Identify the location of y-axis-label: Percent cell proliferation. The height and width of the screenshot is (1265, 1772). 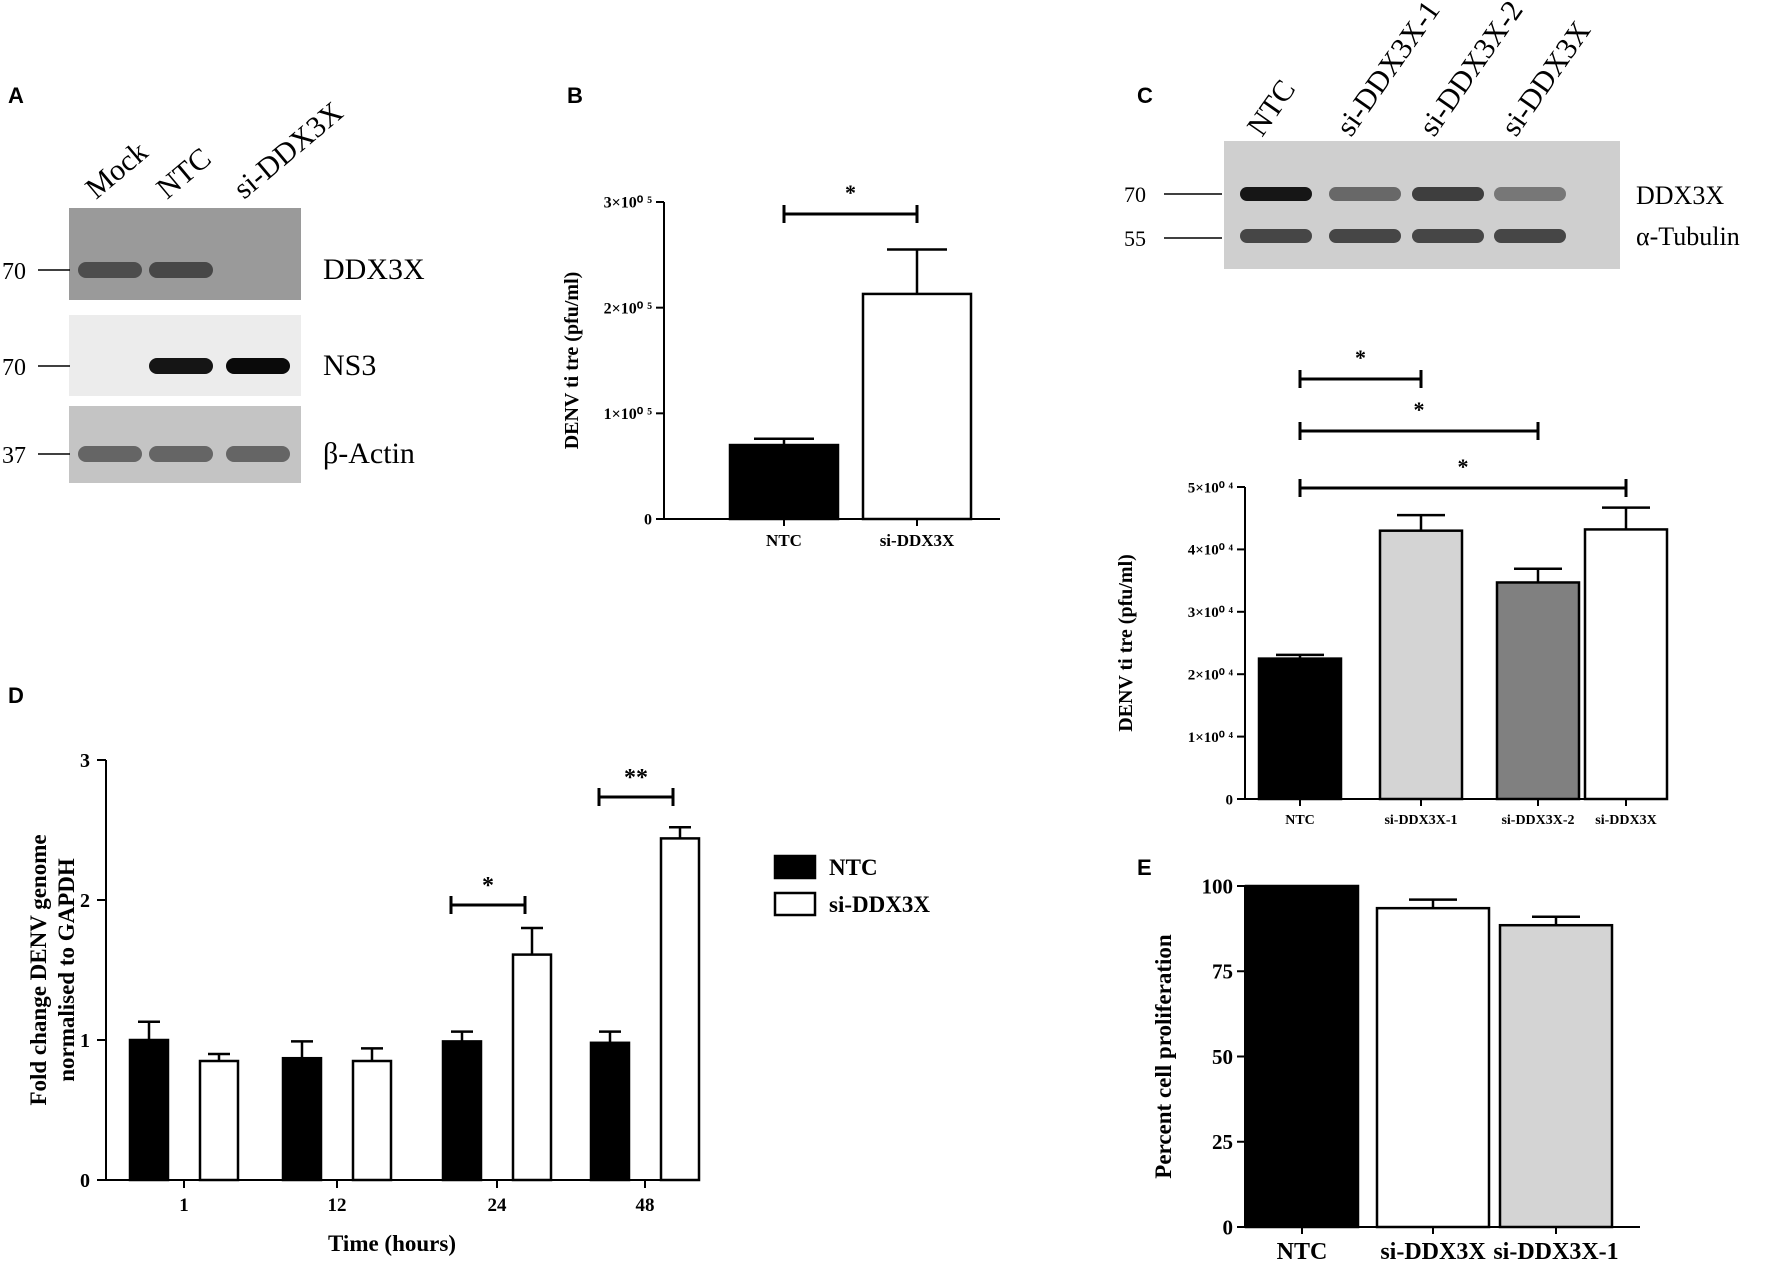
(1163, 1056).